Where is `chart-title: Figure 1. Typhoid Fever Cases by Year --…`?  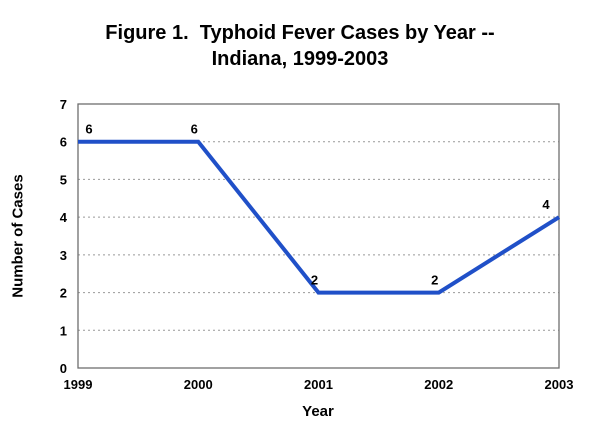 chart-title: Figure 1. Typhoid Fever Cases by Year --… is located at coordinates (300, 46).